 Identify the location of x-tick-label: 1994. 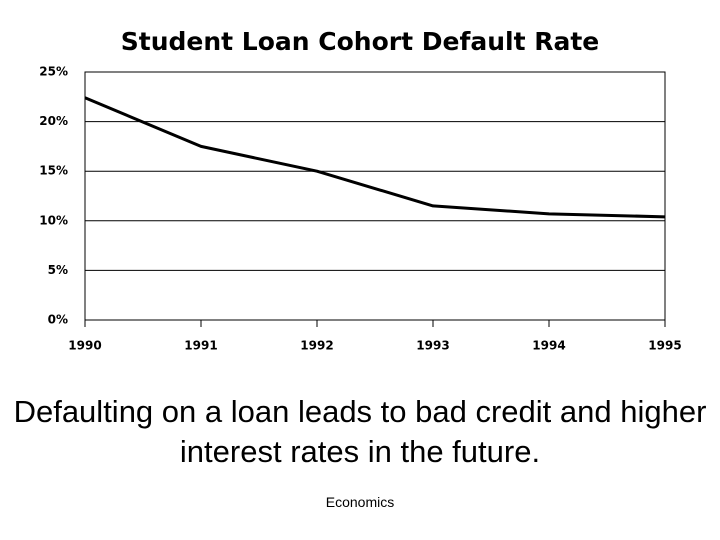
(548, 346).